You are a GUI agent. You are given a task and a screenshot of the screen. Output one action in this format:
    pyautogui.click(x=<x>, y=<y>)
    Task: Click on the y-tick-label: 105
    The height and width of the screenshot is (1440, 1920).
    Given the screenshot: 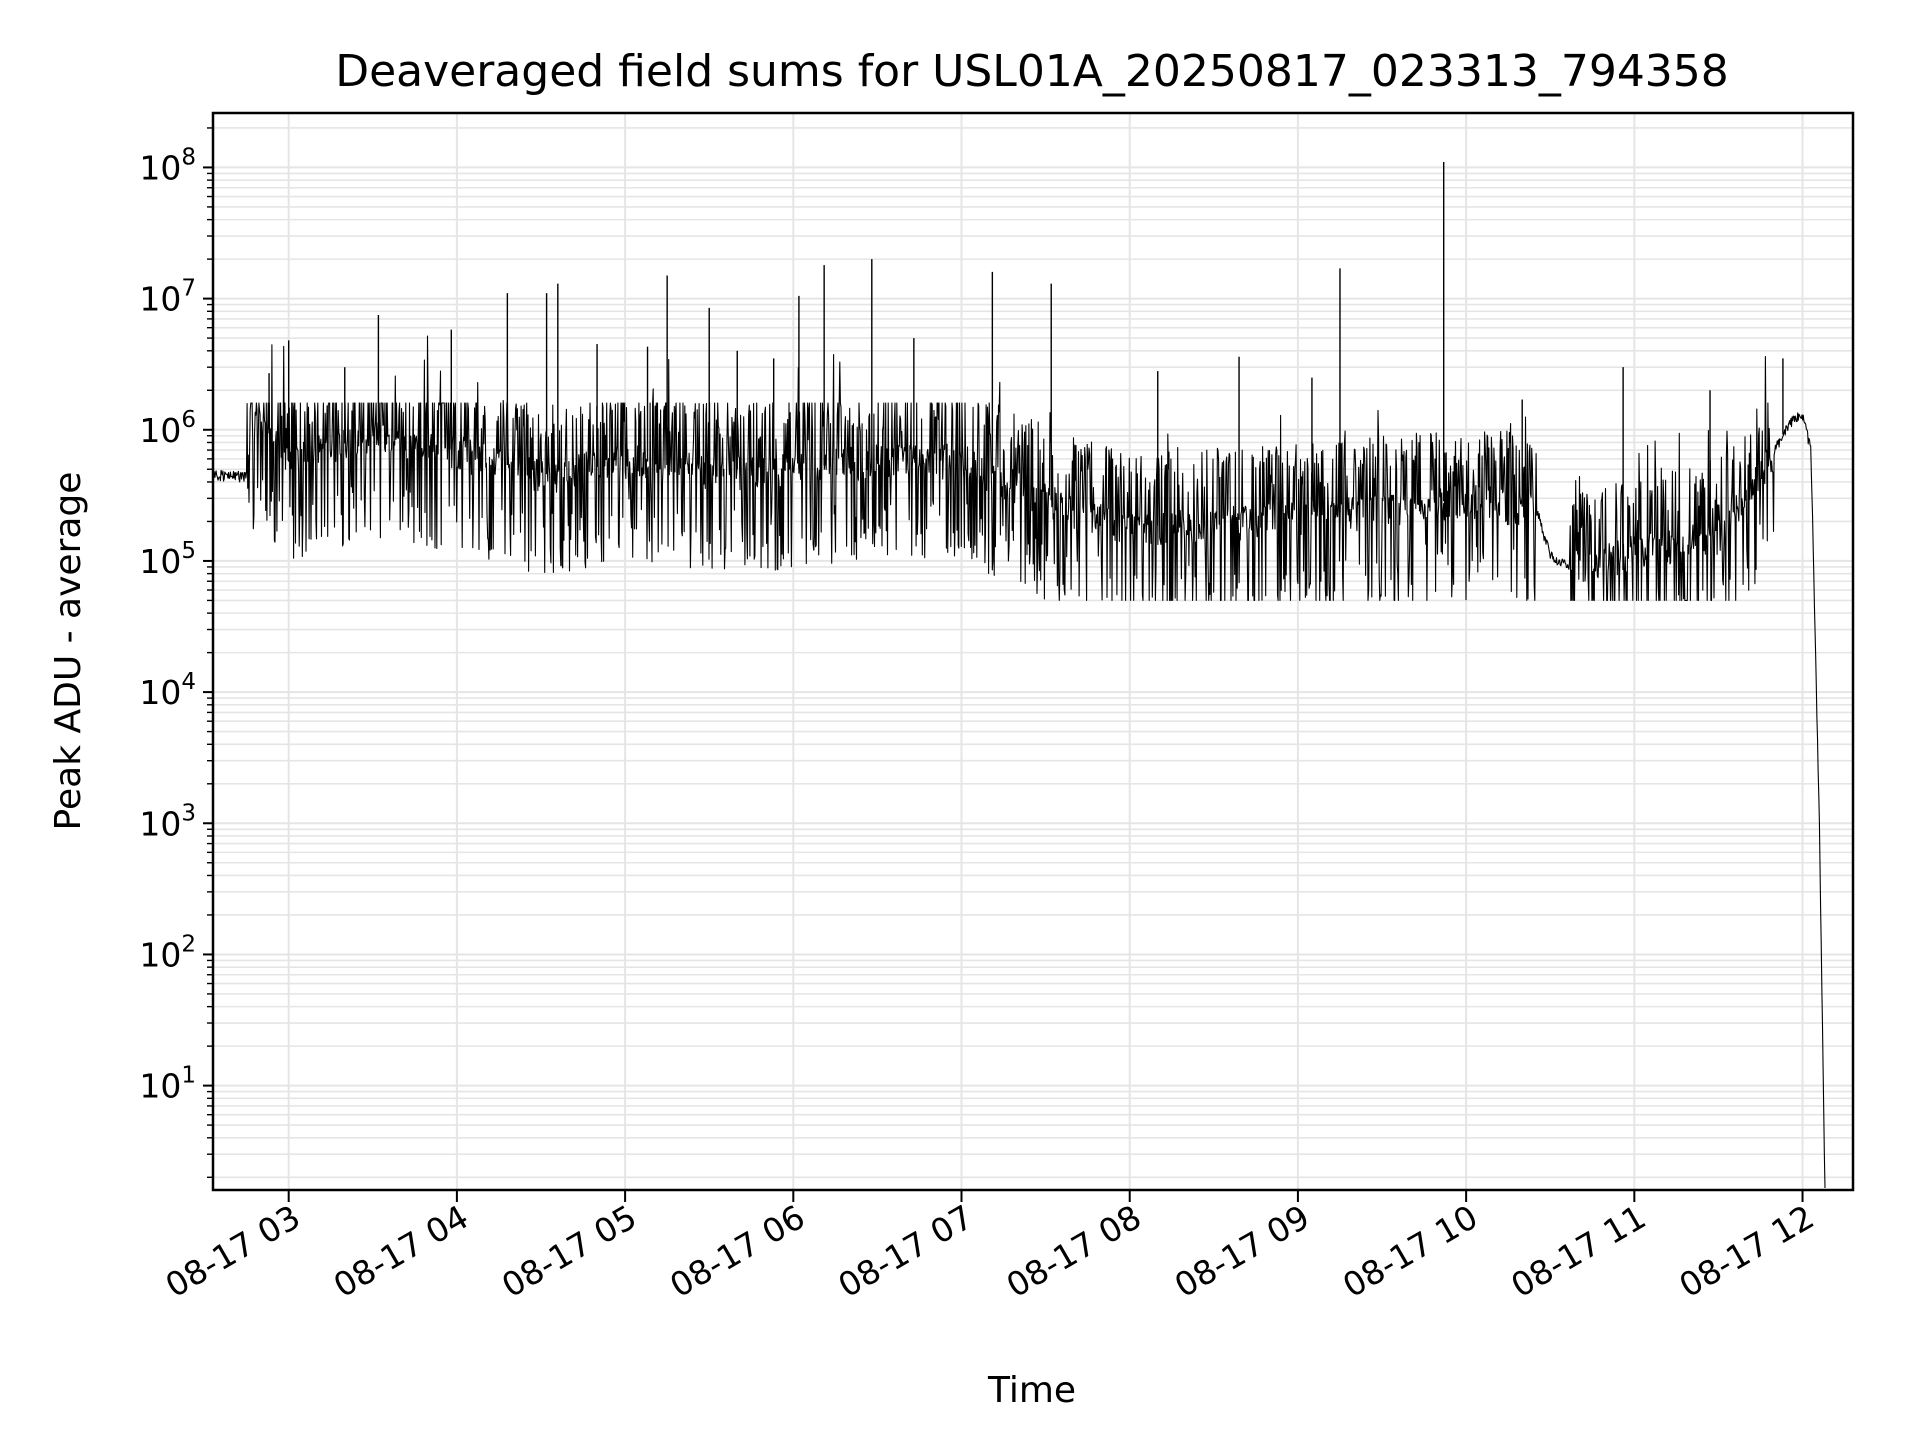 What is the action you would take?
    pyautogui.click(x=167, y=559)
    